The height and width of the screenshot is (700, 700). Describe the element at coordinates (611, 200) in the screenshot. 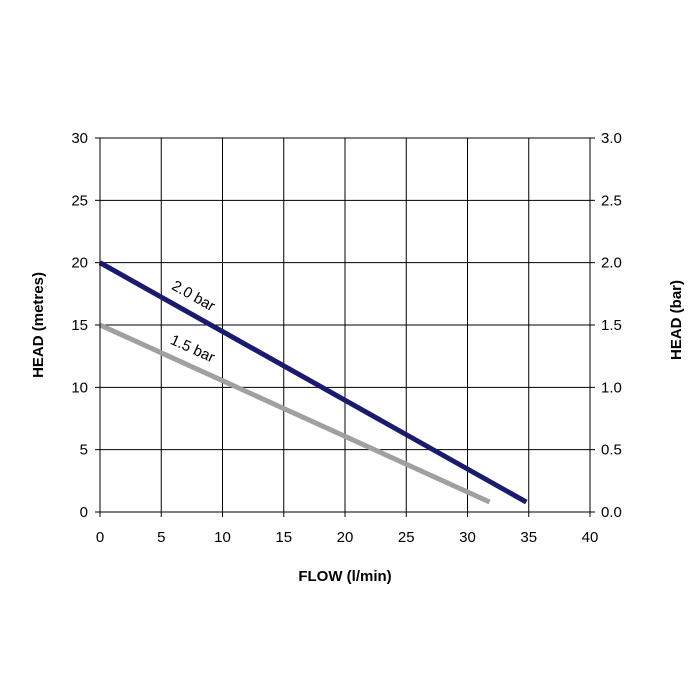

I see `y2-tick-label: 2.5` at that location.